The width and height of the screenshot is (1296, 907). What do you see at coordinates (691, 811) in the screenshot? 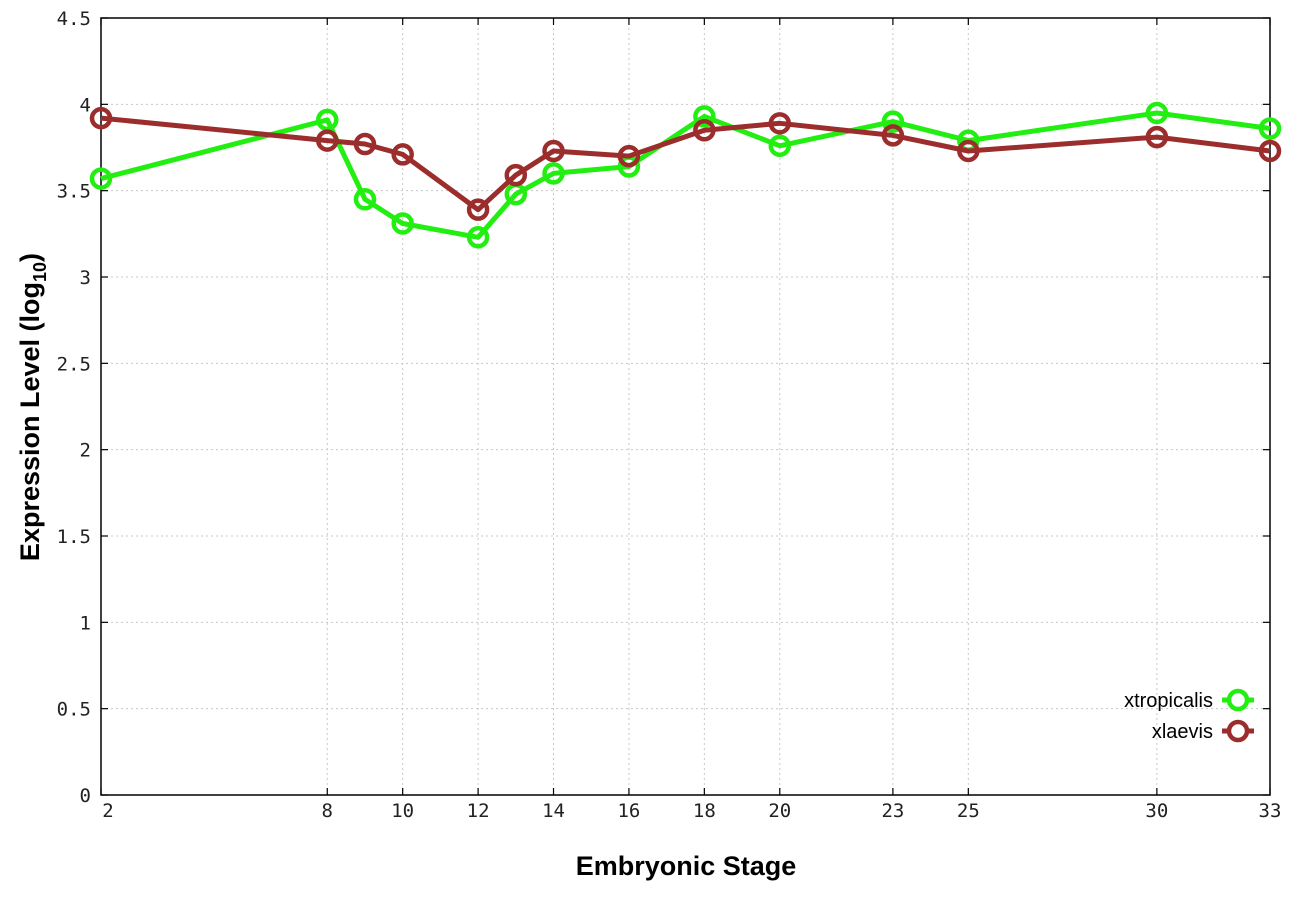
I see `x-tick-labels: 2 8 10 12 14 16 18 20 23 25 30 33` at bounding box center [691, 811].